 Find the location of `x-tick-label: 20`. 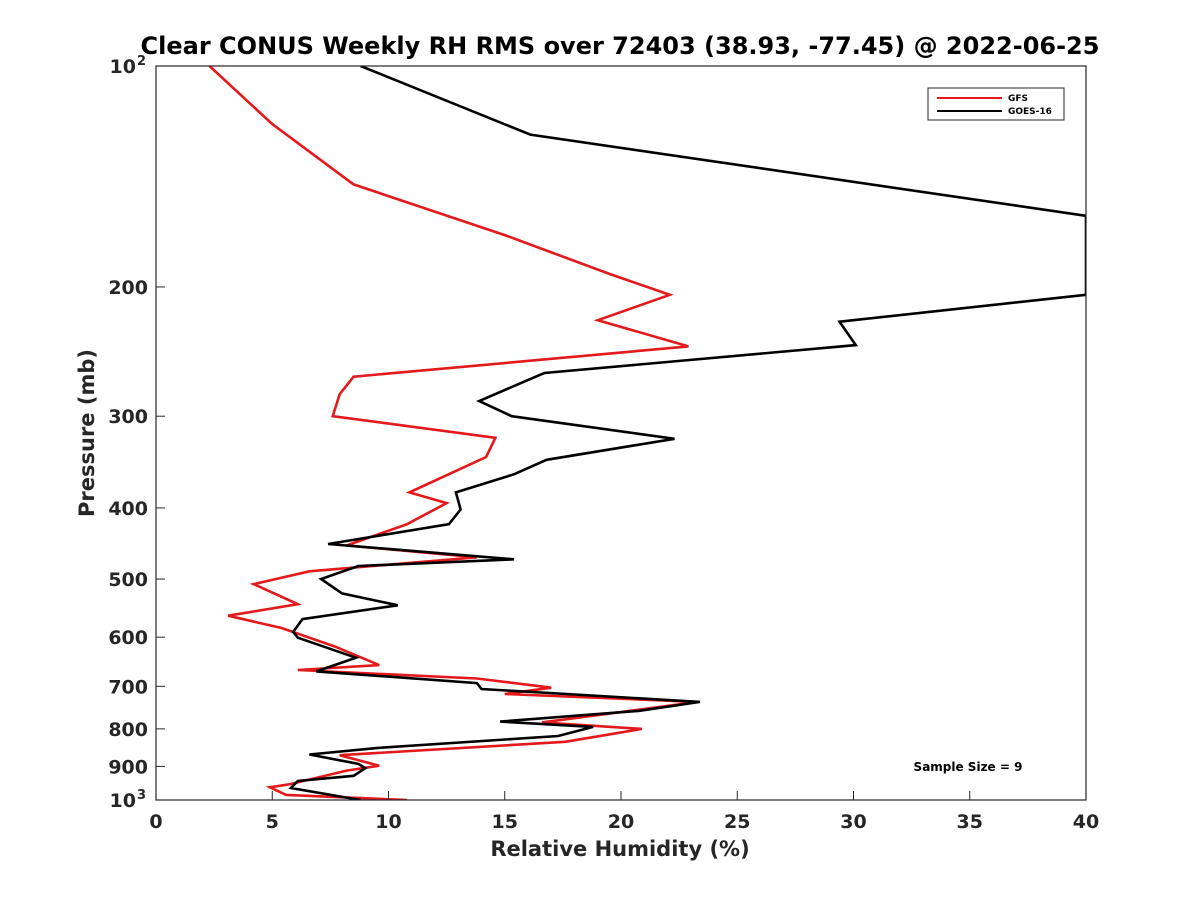

x-tick-label: 20 is located at coordinates (621, 822).